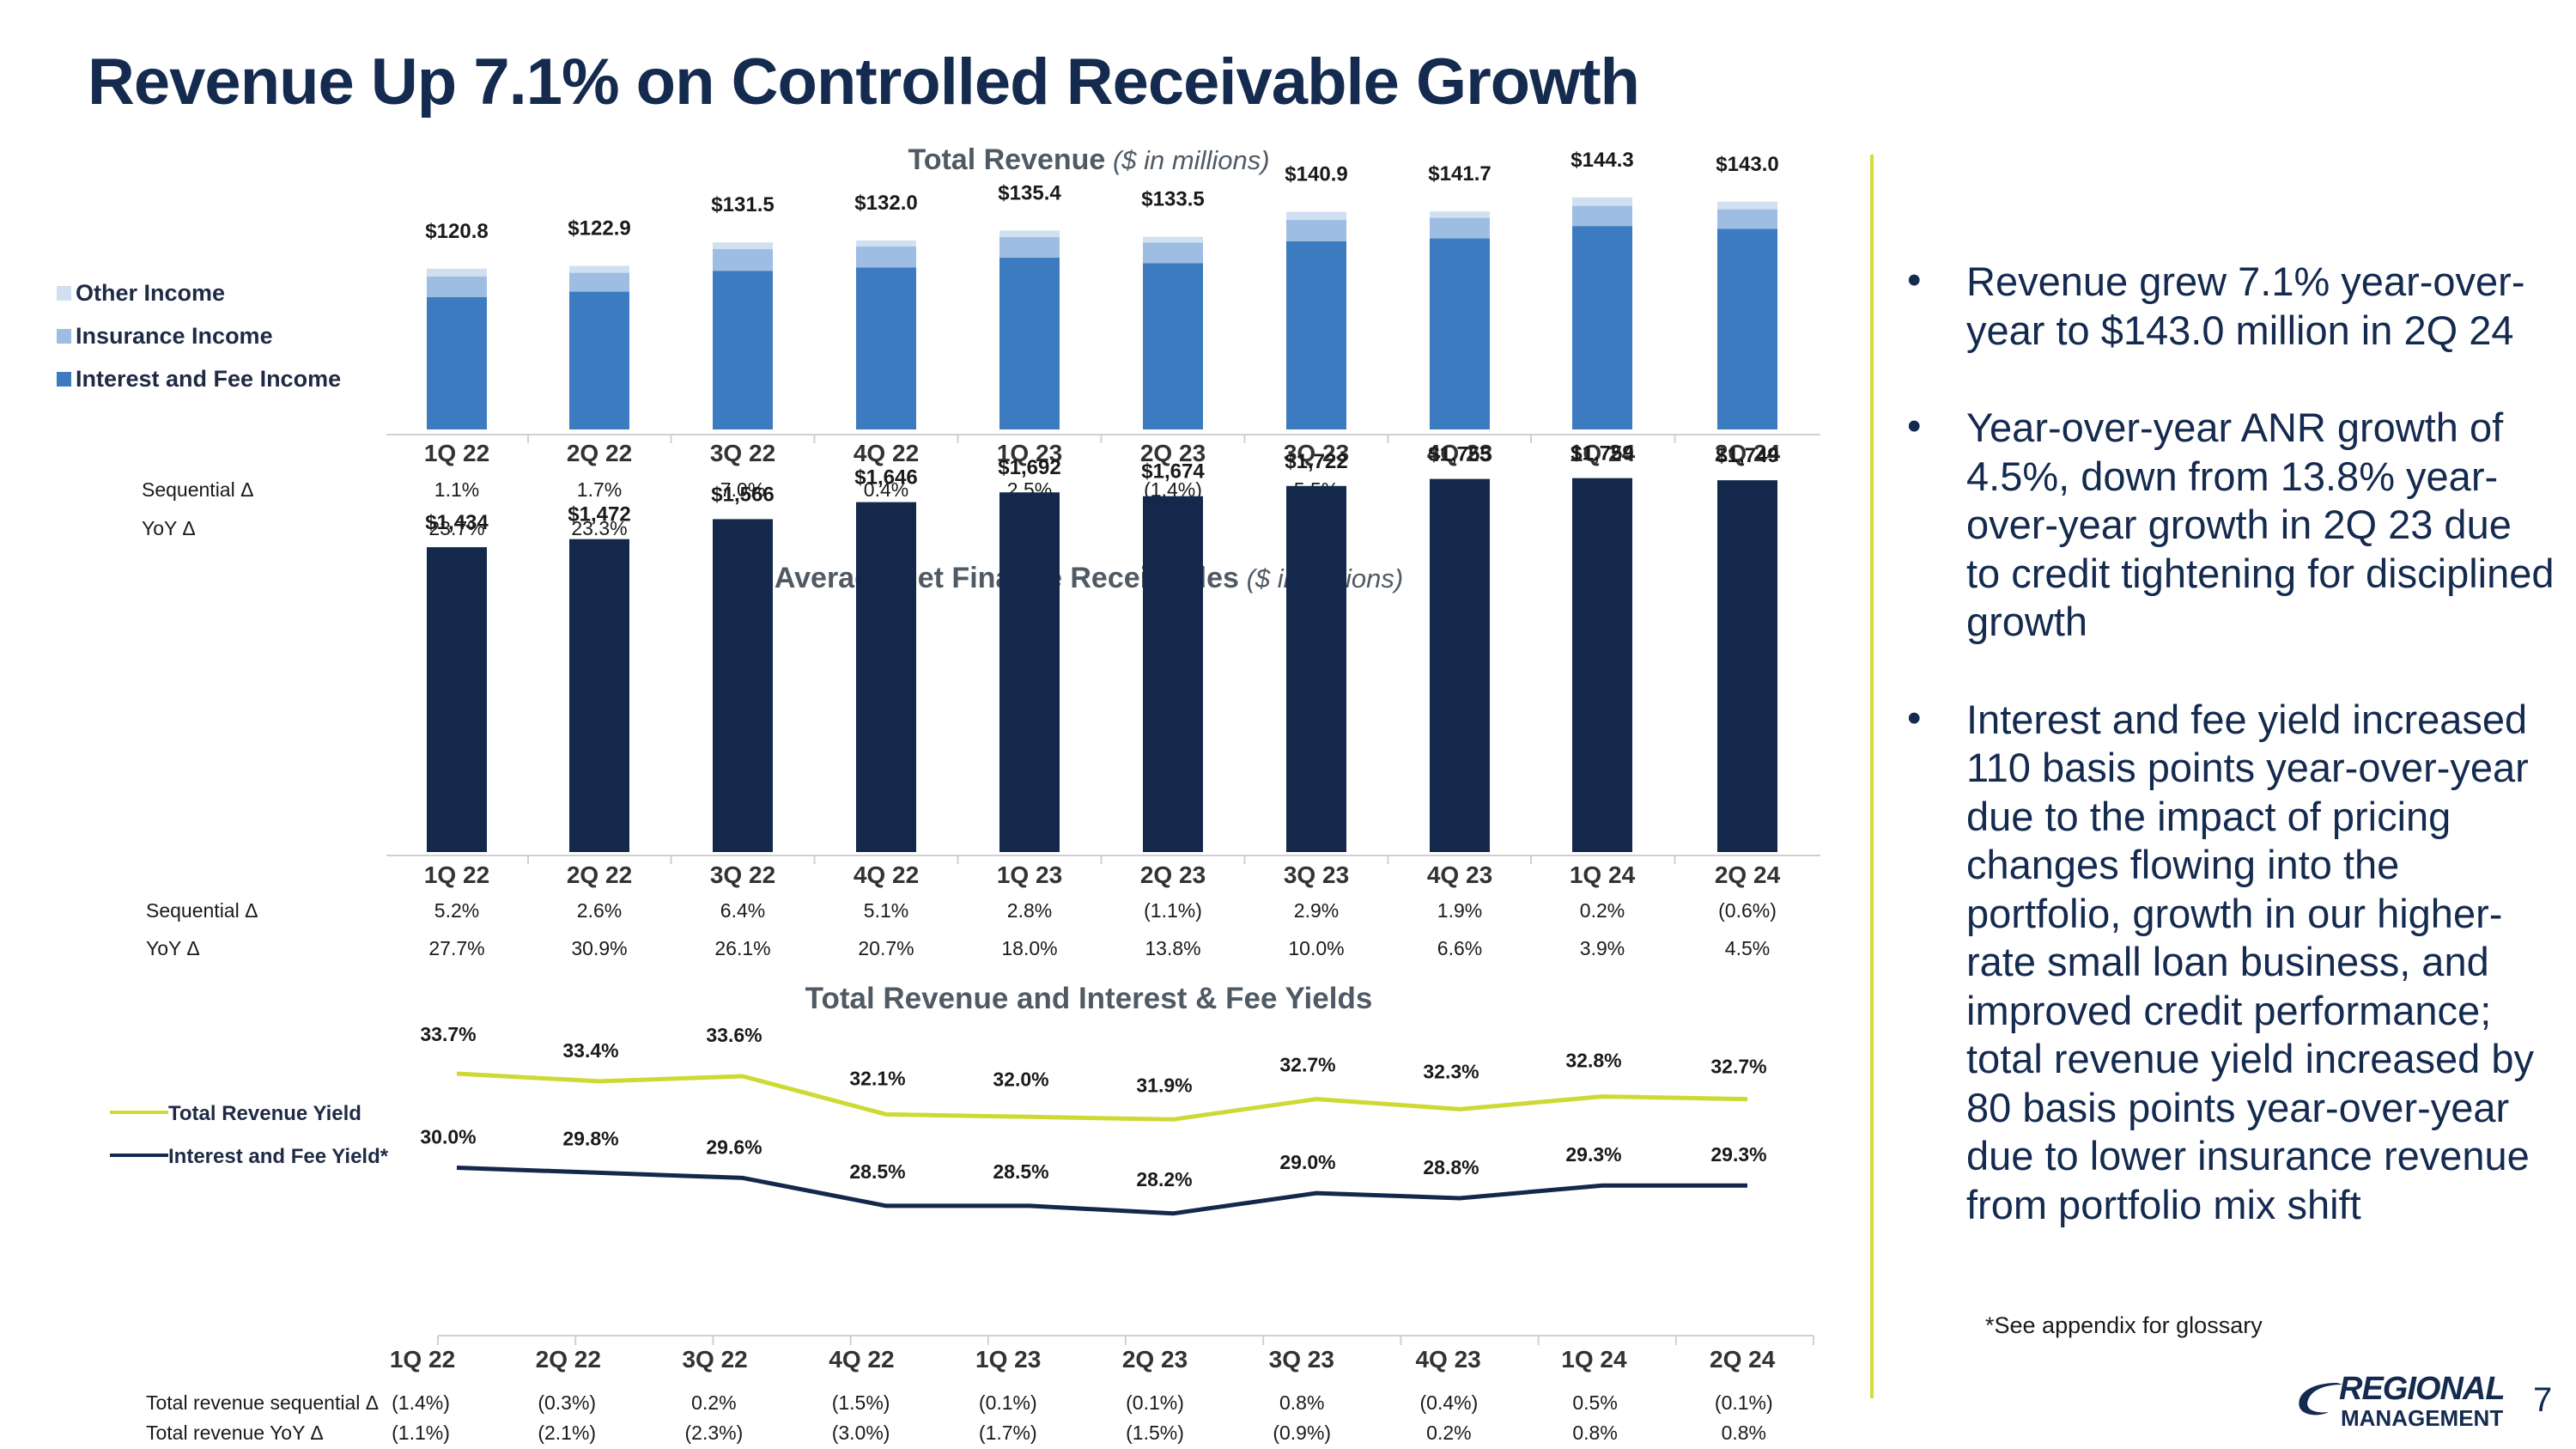 The image size is (2576, 1449). Describe the element at coordinates (1008, 1359) in the screenshot. I see `yield-category-label: 1Q 23` at that location.